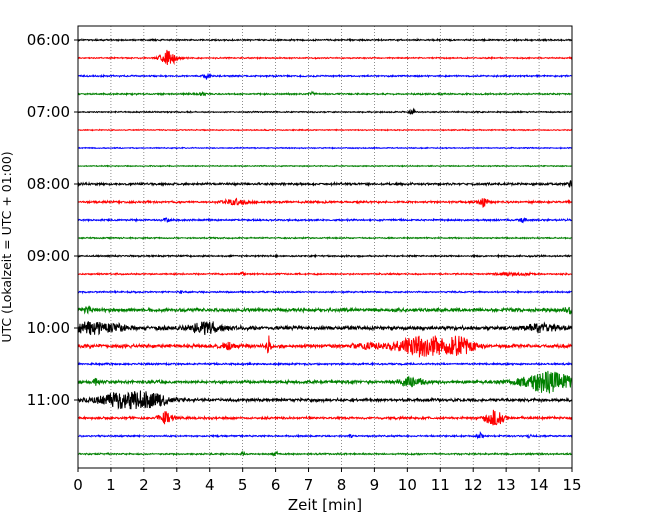 The image size is (650, 520). I want to click on x-tick-label: 3, so click(177, 485).